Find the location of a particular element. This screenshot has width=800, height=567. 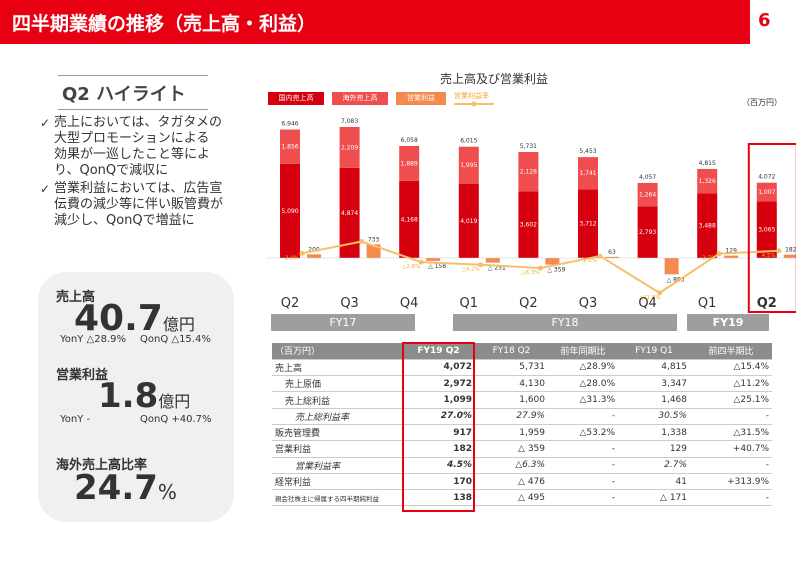

label-op: 182 is located at coordinates (790, 250).